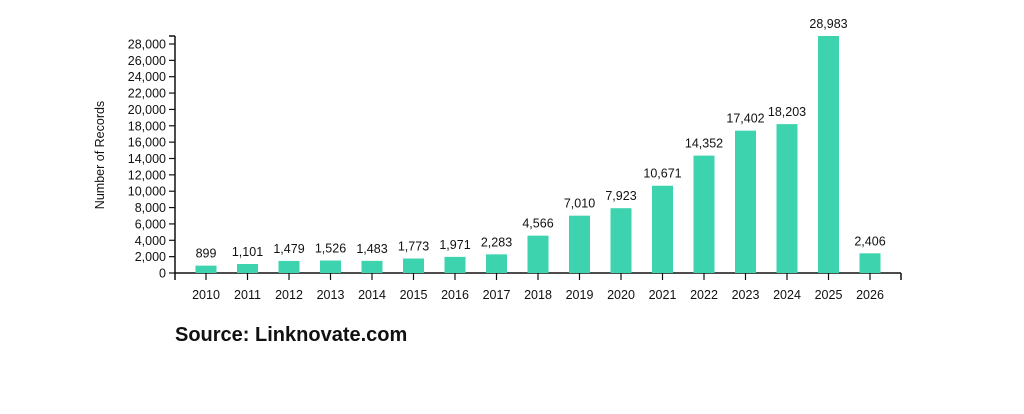 This screenshot has height=414, width=1024. I want to click on data-label-2019: 7,010, so click(579, 204).